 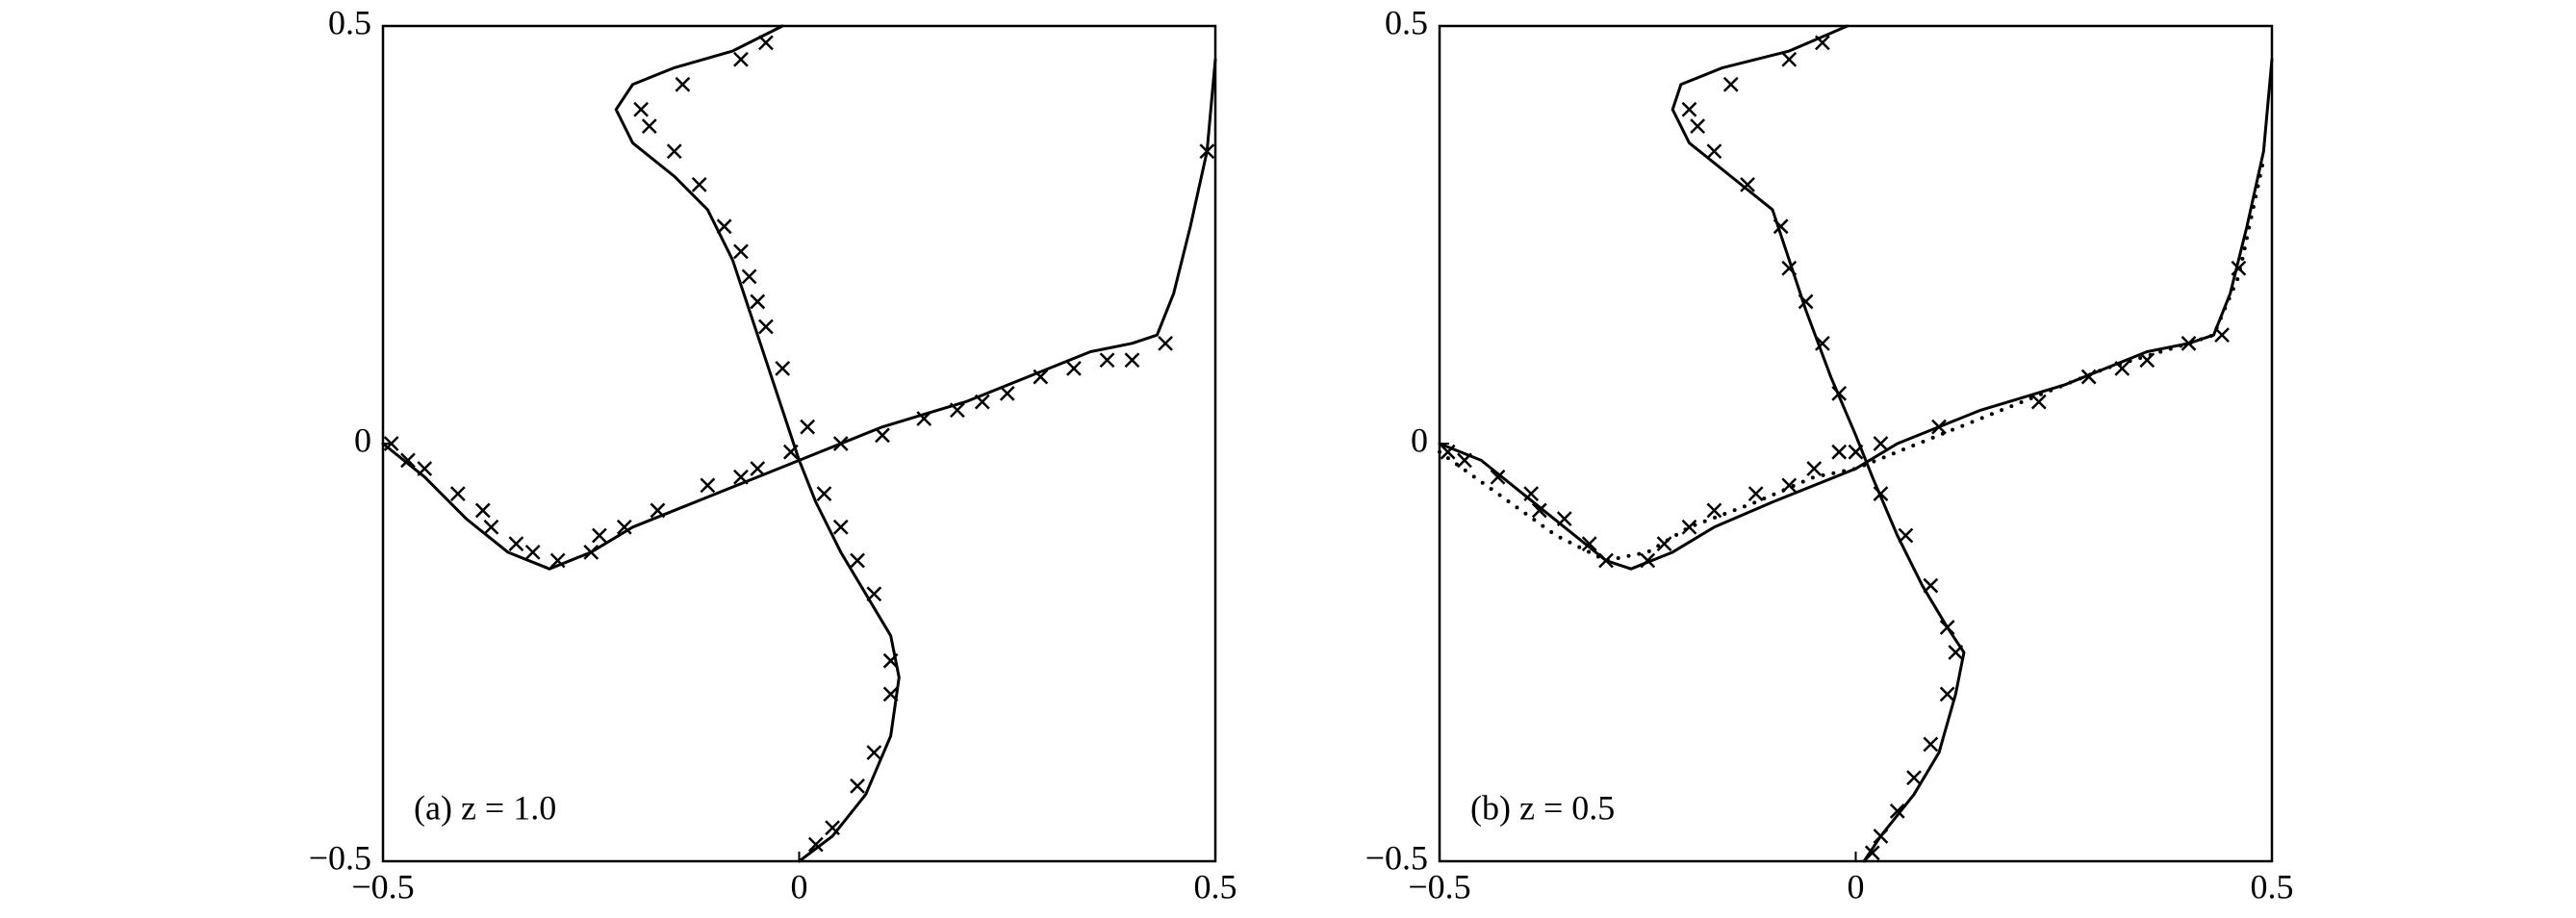 What do you see at coordinates (1542, 808) in the screenshot?
I see `panel-label: (b) z = 0.5` at bounding box center [1542, 808].